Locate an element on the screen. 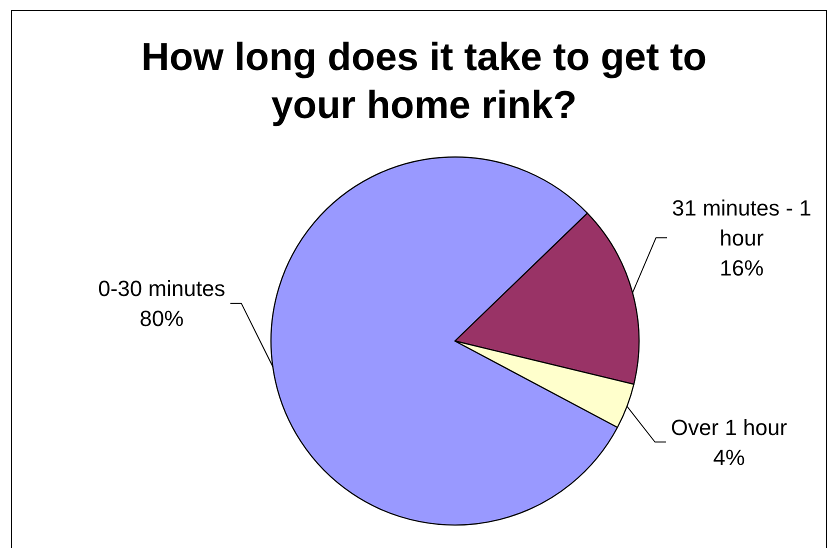 The width and height of the screenshot is (835, 548). chart-title: How long does it take to get to your home rink? is located at coordinates (424, 81).